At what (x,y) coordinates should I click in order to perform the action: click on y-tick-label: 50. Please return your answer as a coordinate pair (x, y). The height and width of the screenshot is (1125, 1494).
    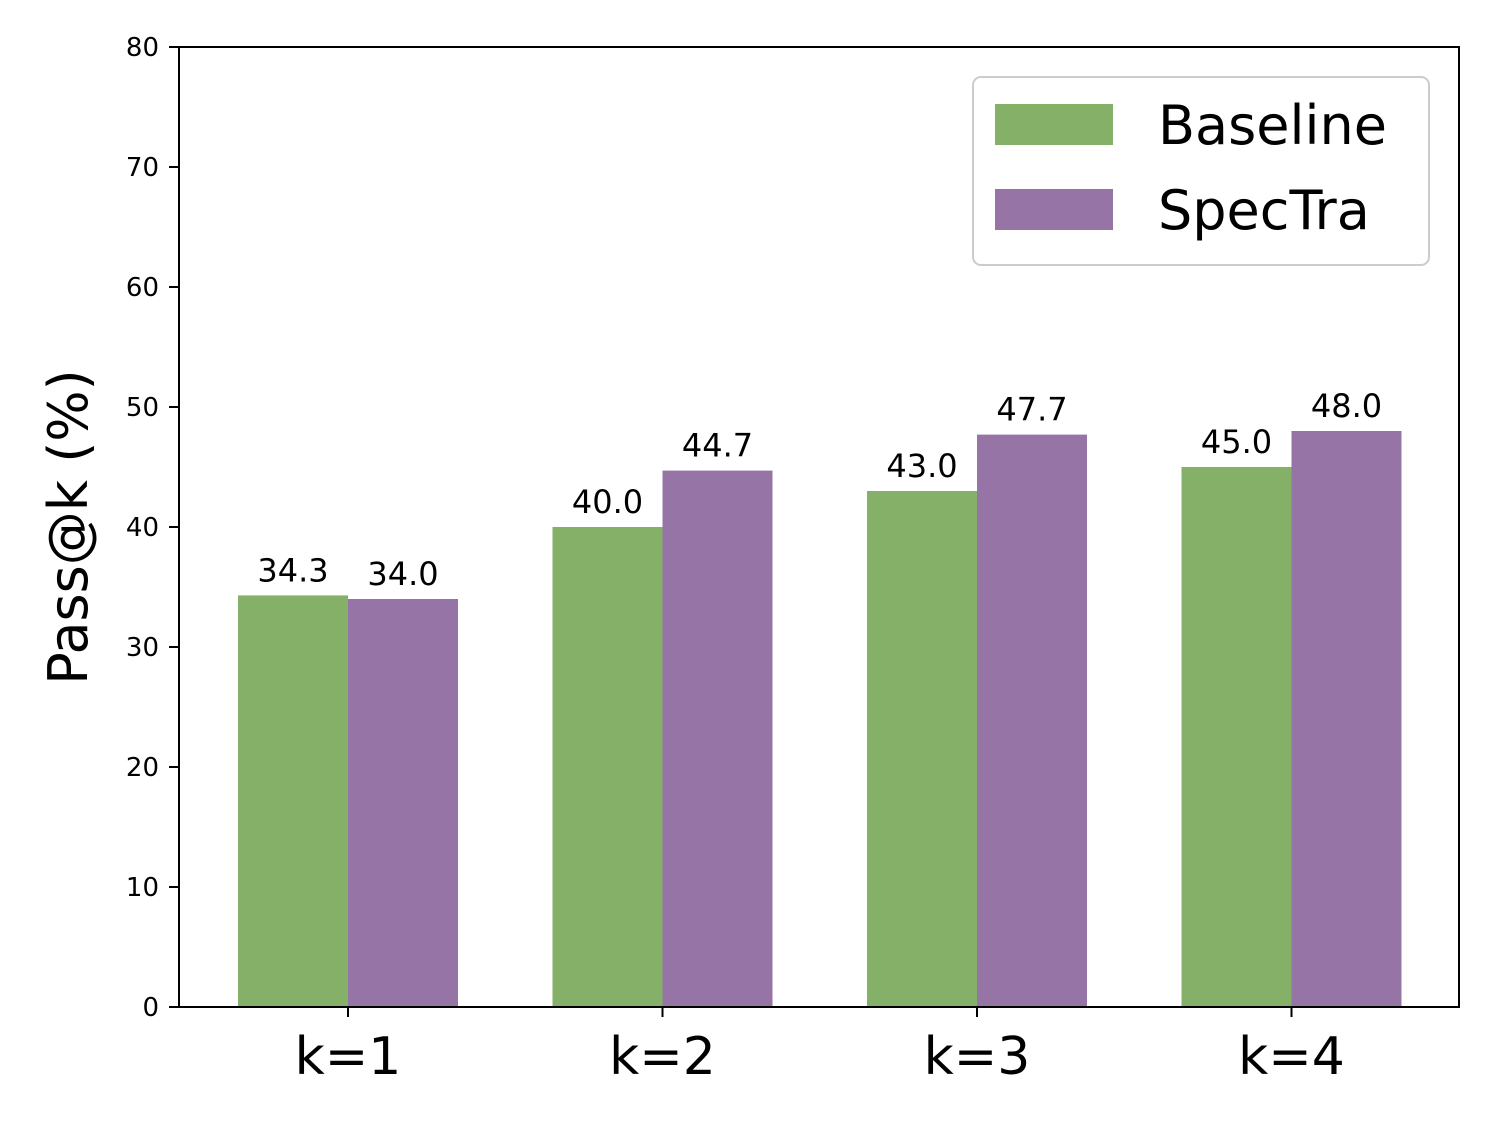
    Looking at the image, I should click on (142, 408).